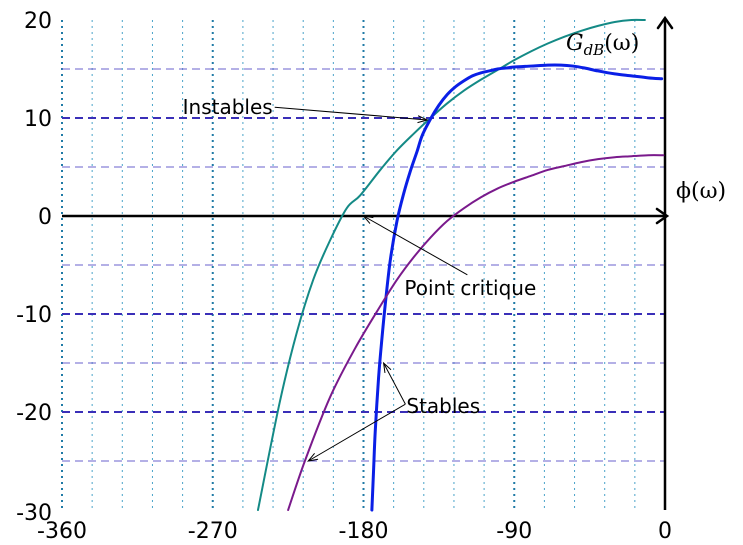 The width and height of the screenshot is (743, 545). I want to click on annotation-label: Instables, so click(228, 107).